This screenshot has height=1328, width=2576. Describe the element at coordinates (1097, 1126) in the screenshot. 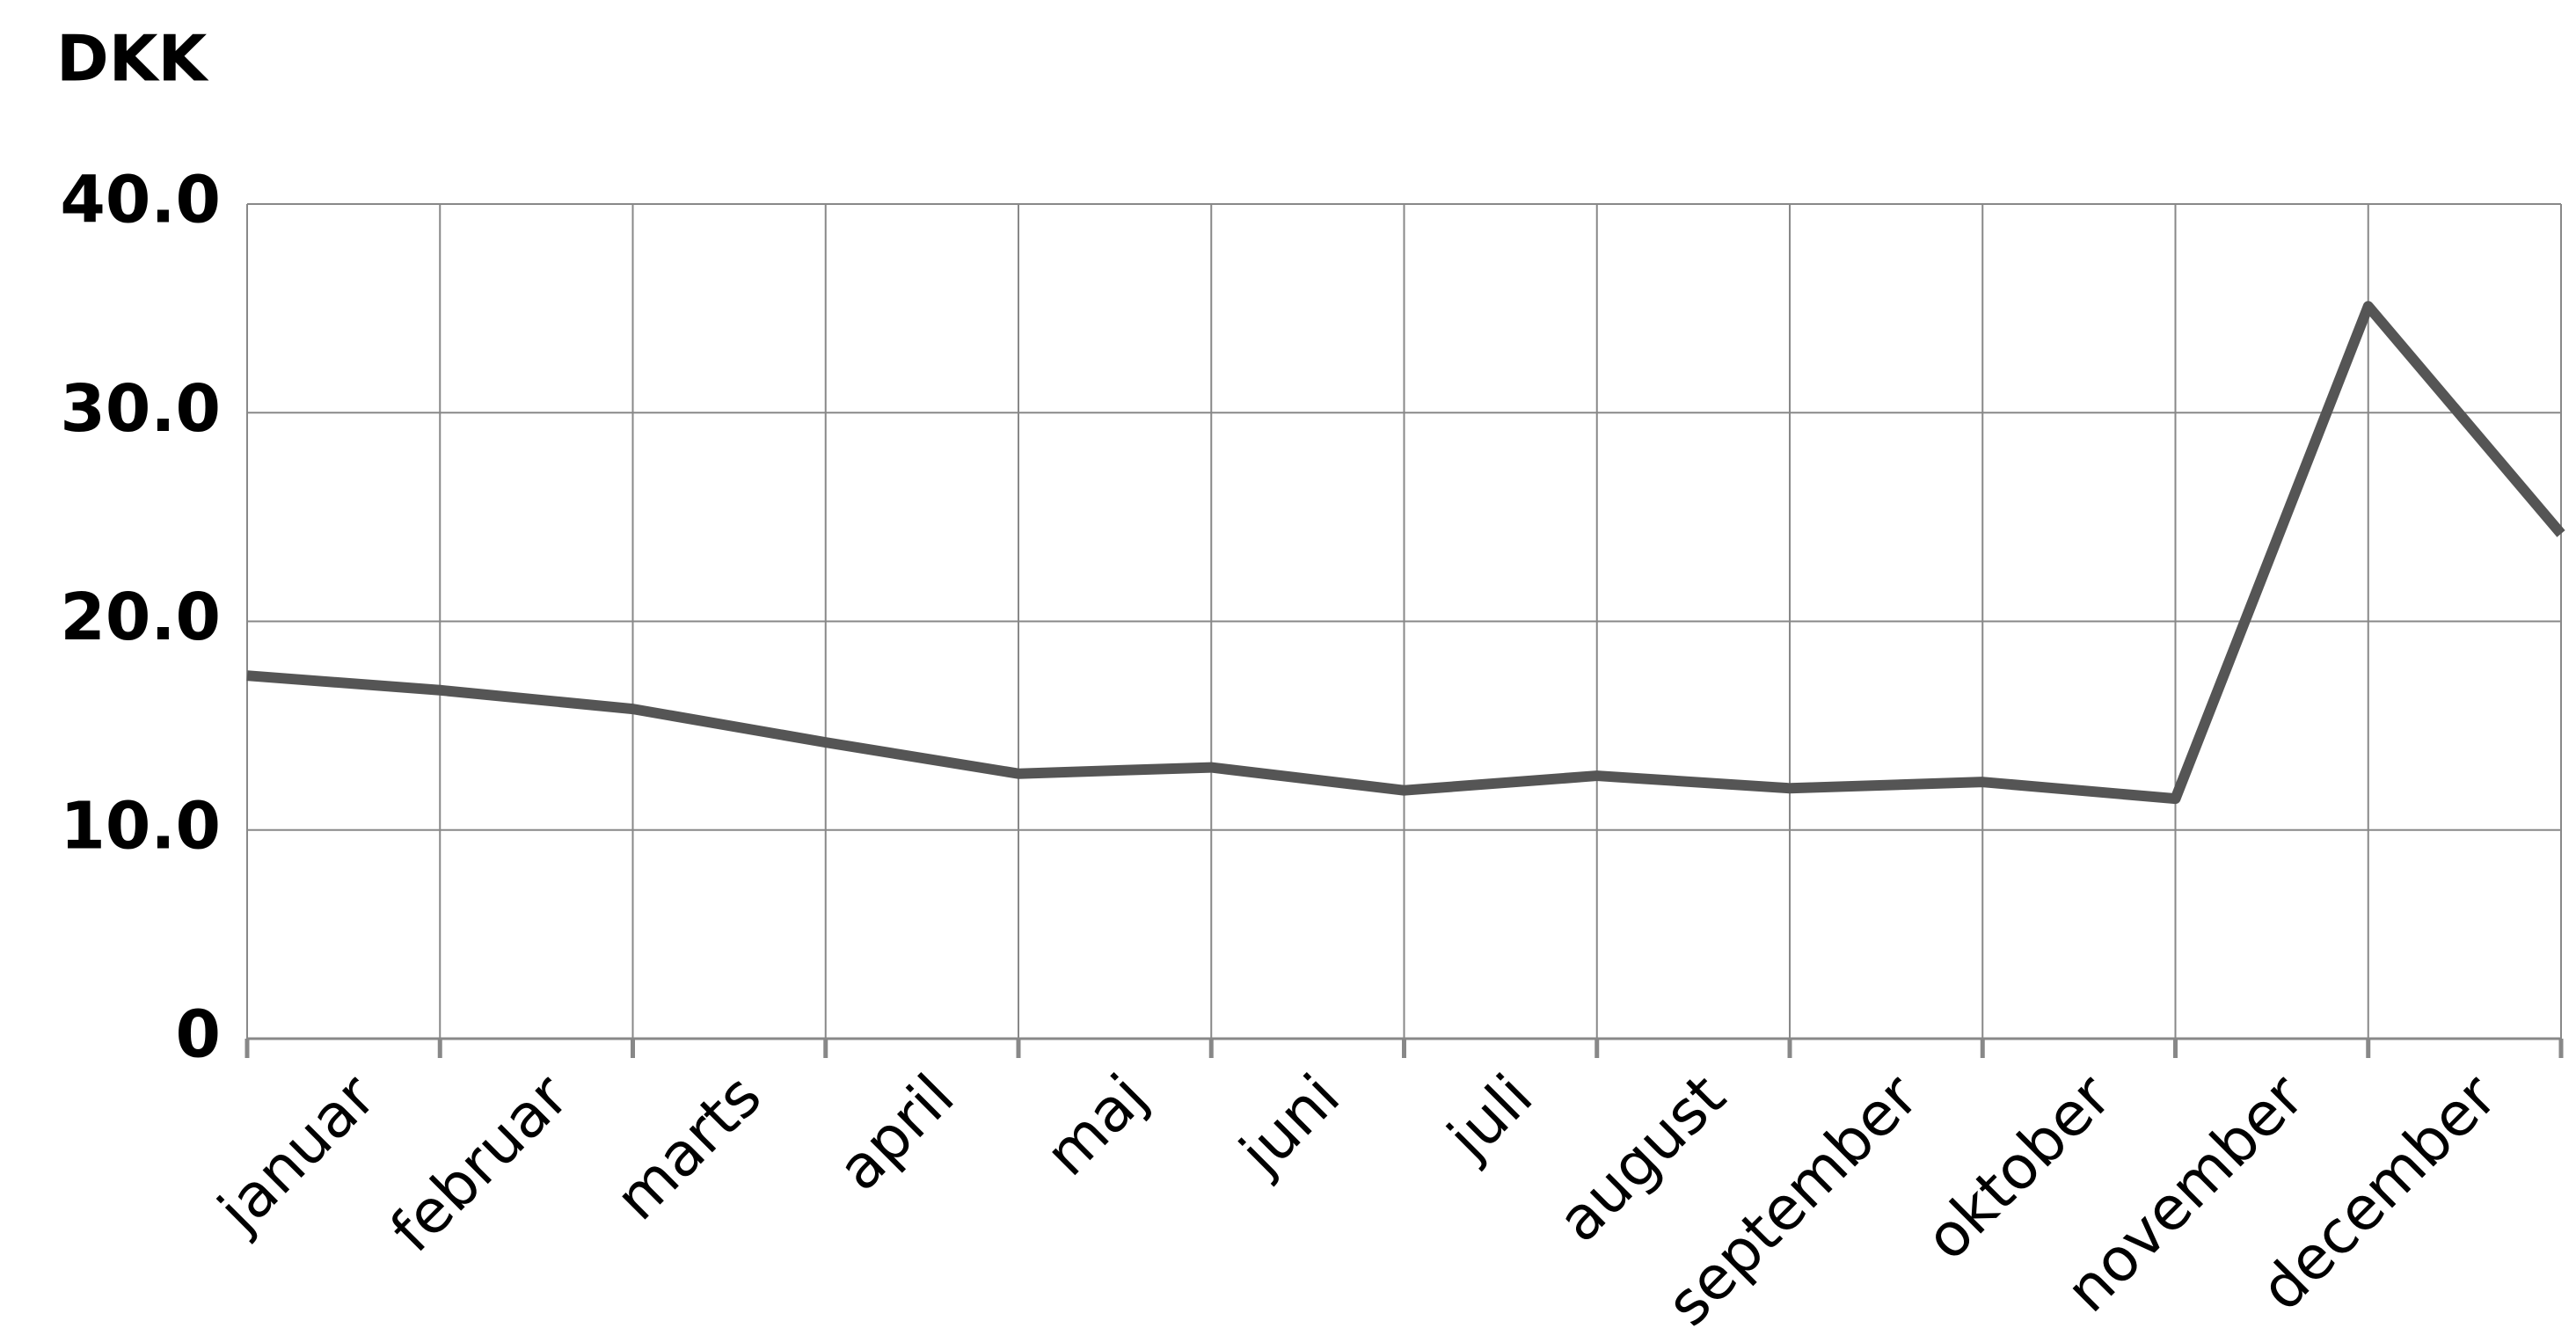

I see `x-tick-label: maj` at that location.